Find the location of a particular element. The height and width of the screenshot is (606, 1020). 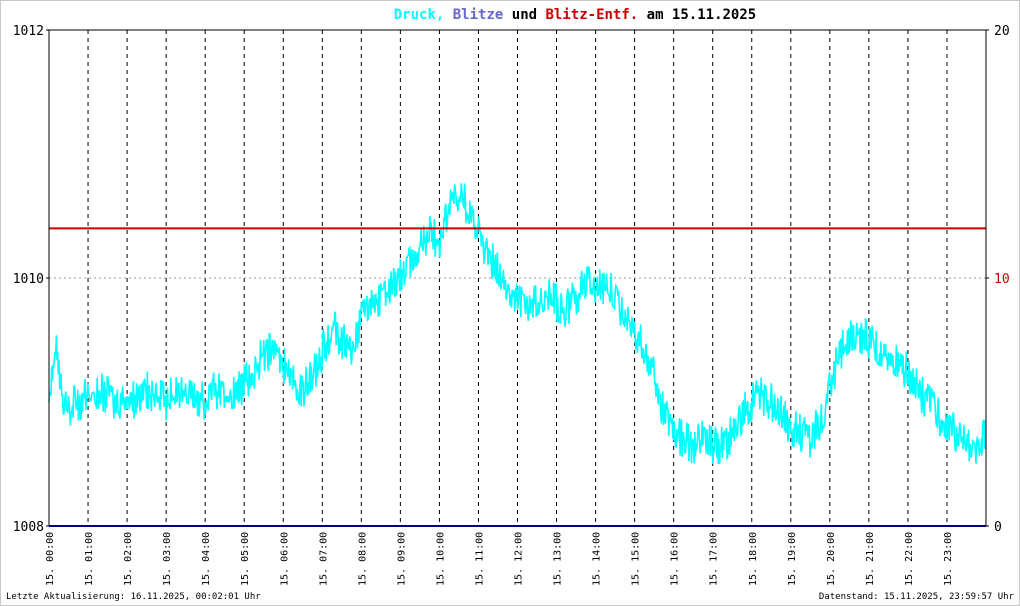

x-tick-label-11: 15. 11:00 is located at coordinates (479, 559).